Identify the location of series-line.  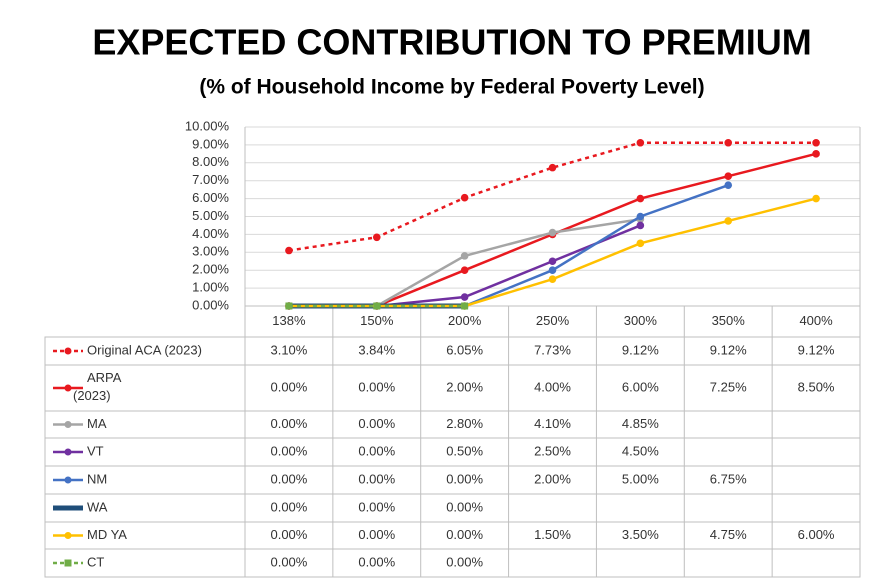
(464, 262).